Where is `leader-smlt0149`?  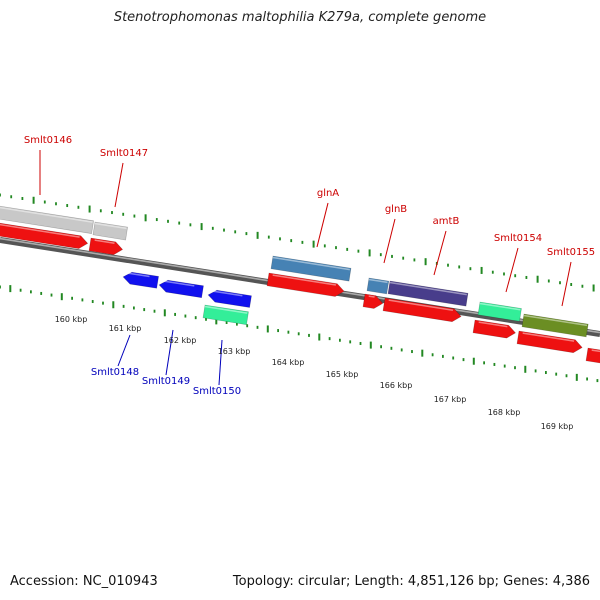 leader-smlt0149 is located at coordinates (169, 352).